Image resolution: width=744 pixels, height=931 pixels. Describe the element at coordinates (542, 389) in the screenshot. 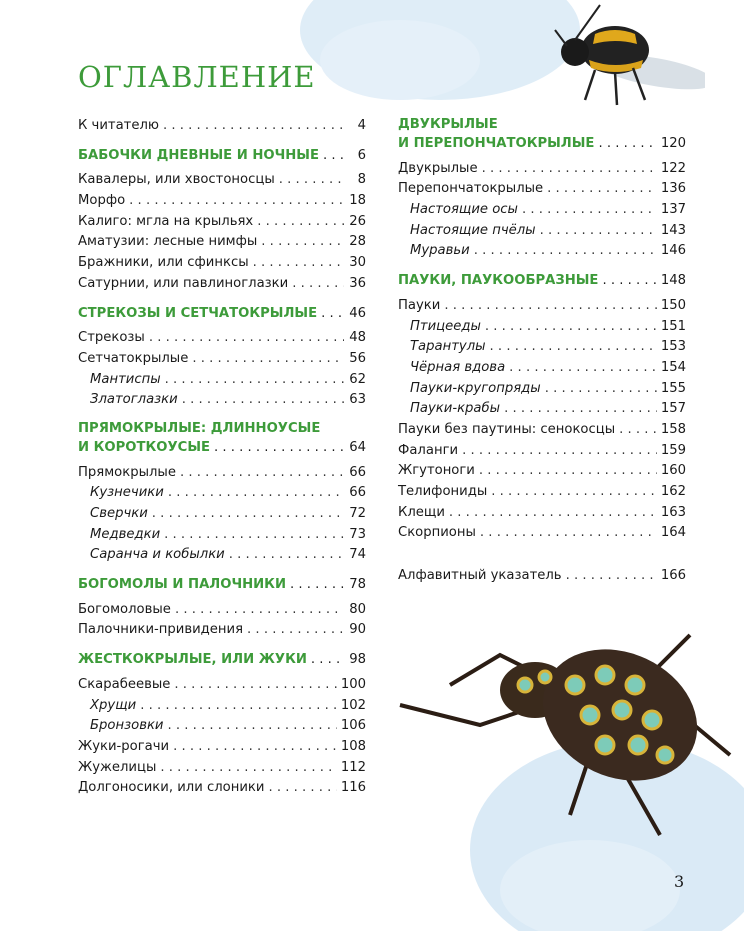

I see `toc-entry: Пауки-кругопряды 155` at that location.